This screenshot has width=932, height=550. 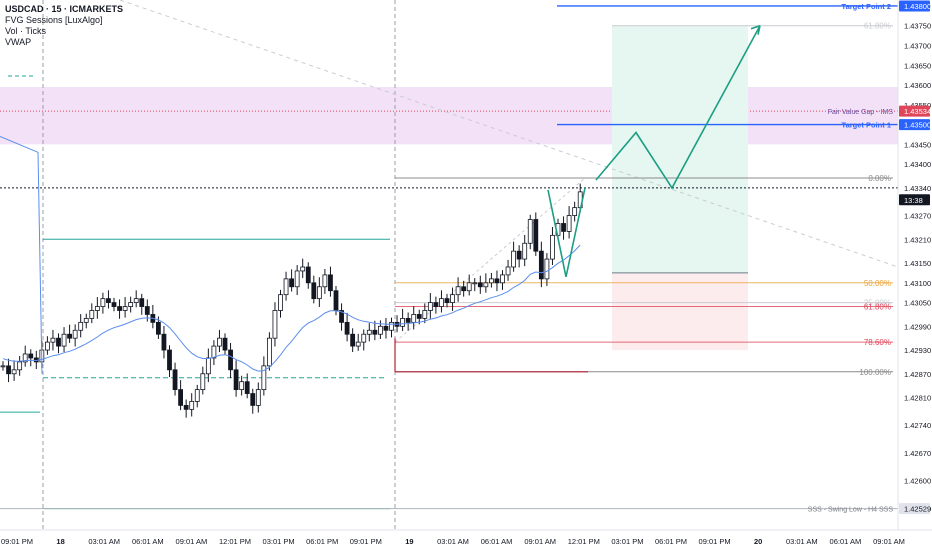 I want to click on target1-badge-text: 1.43500, so click(x=917, y=125).